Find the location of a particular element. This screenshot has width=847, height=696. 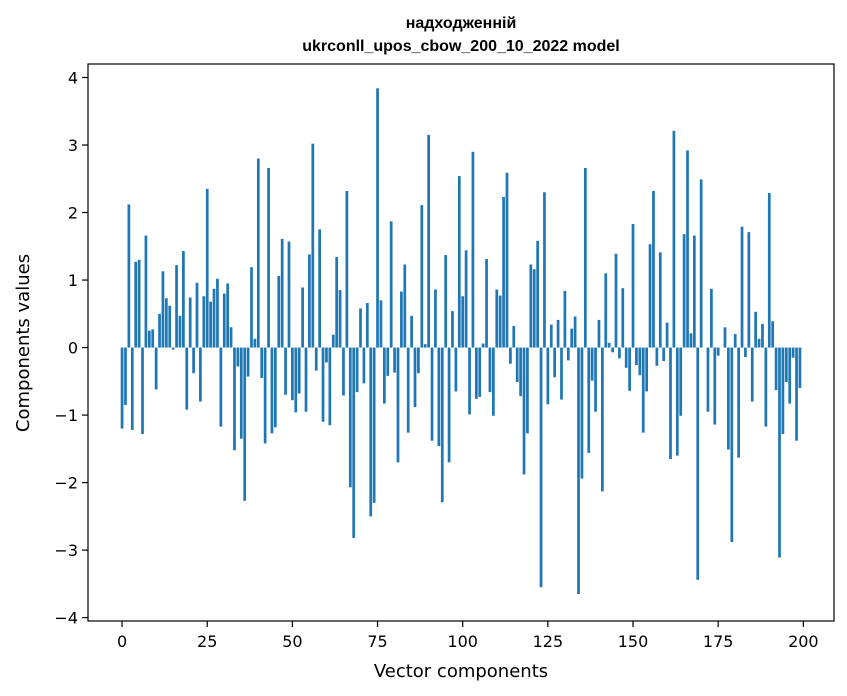

chart-title-line1: надходженній is located at coordinates (461, 23).